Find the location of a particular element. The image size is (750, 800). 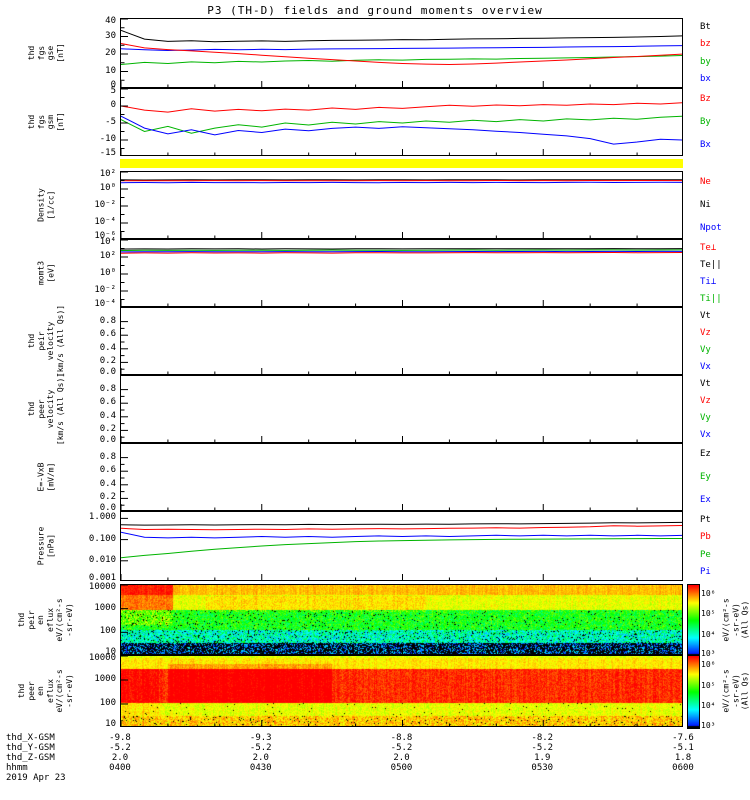

y-tick-label: 10⁻² is located at coordinates (105, 290).